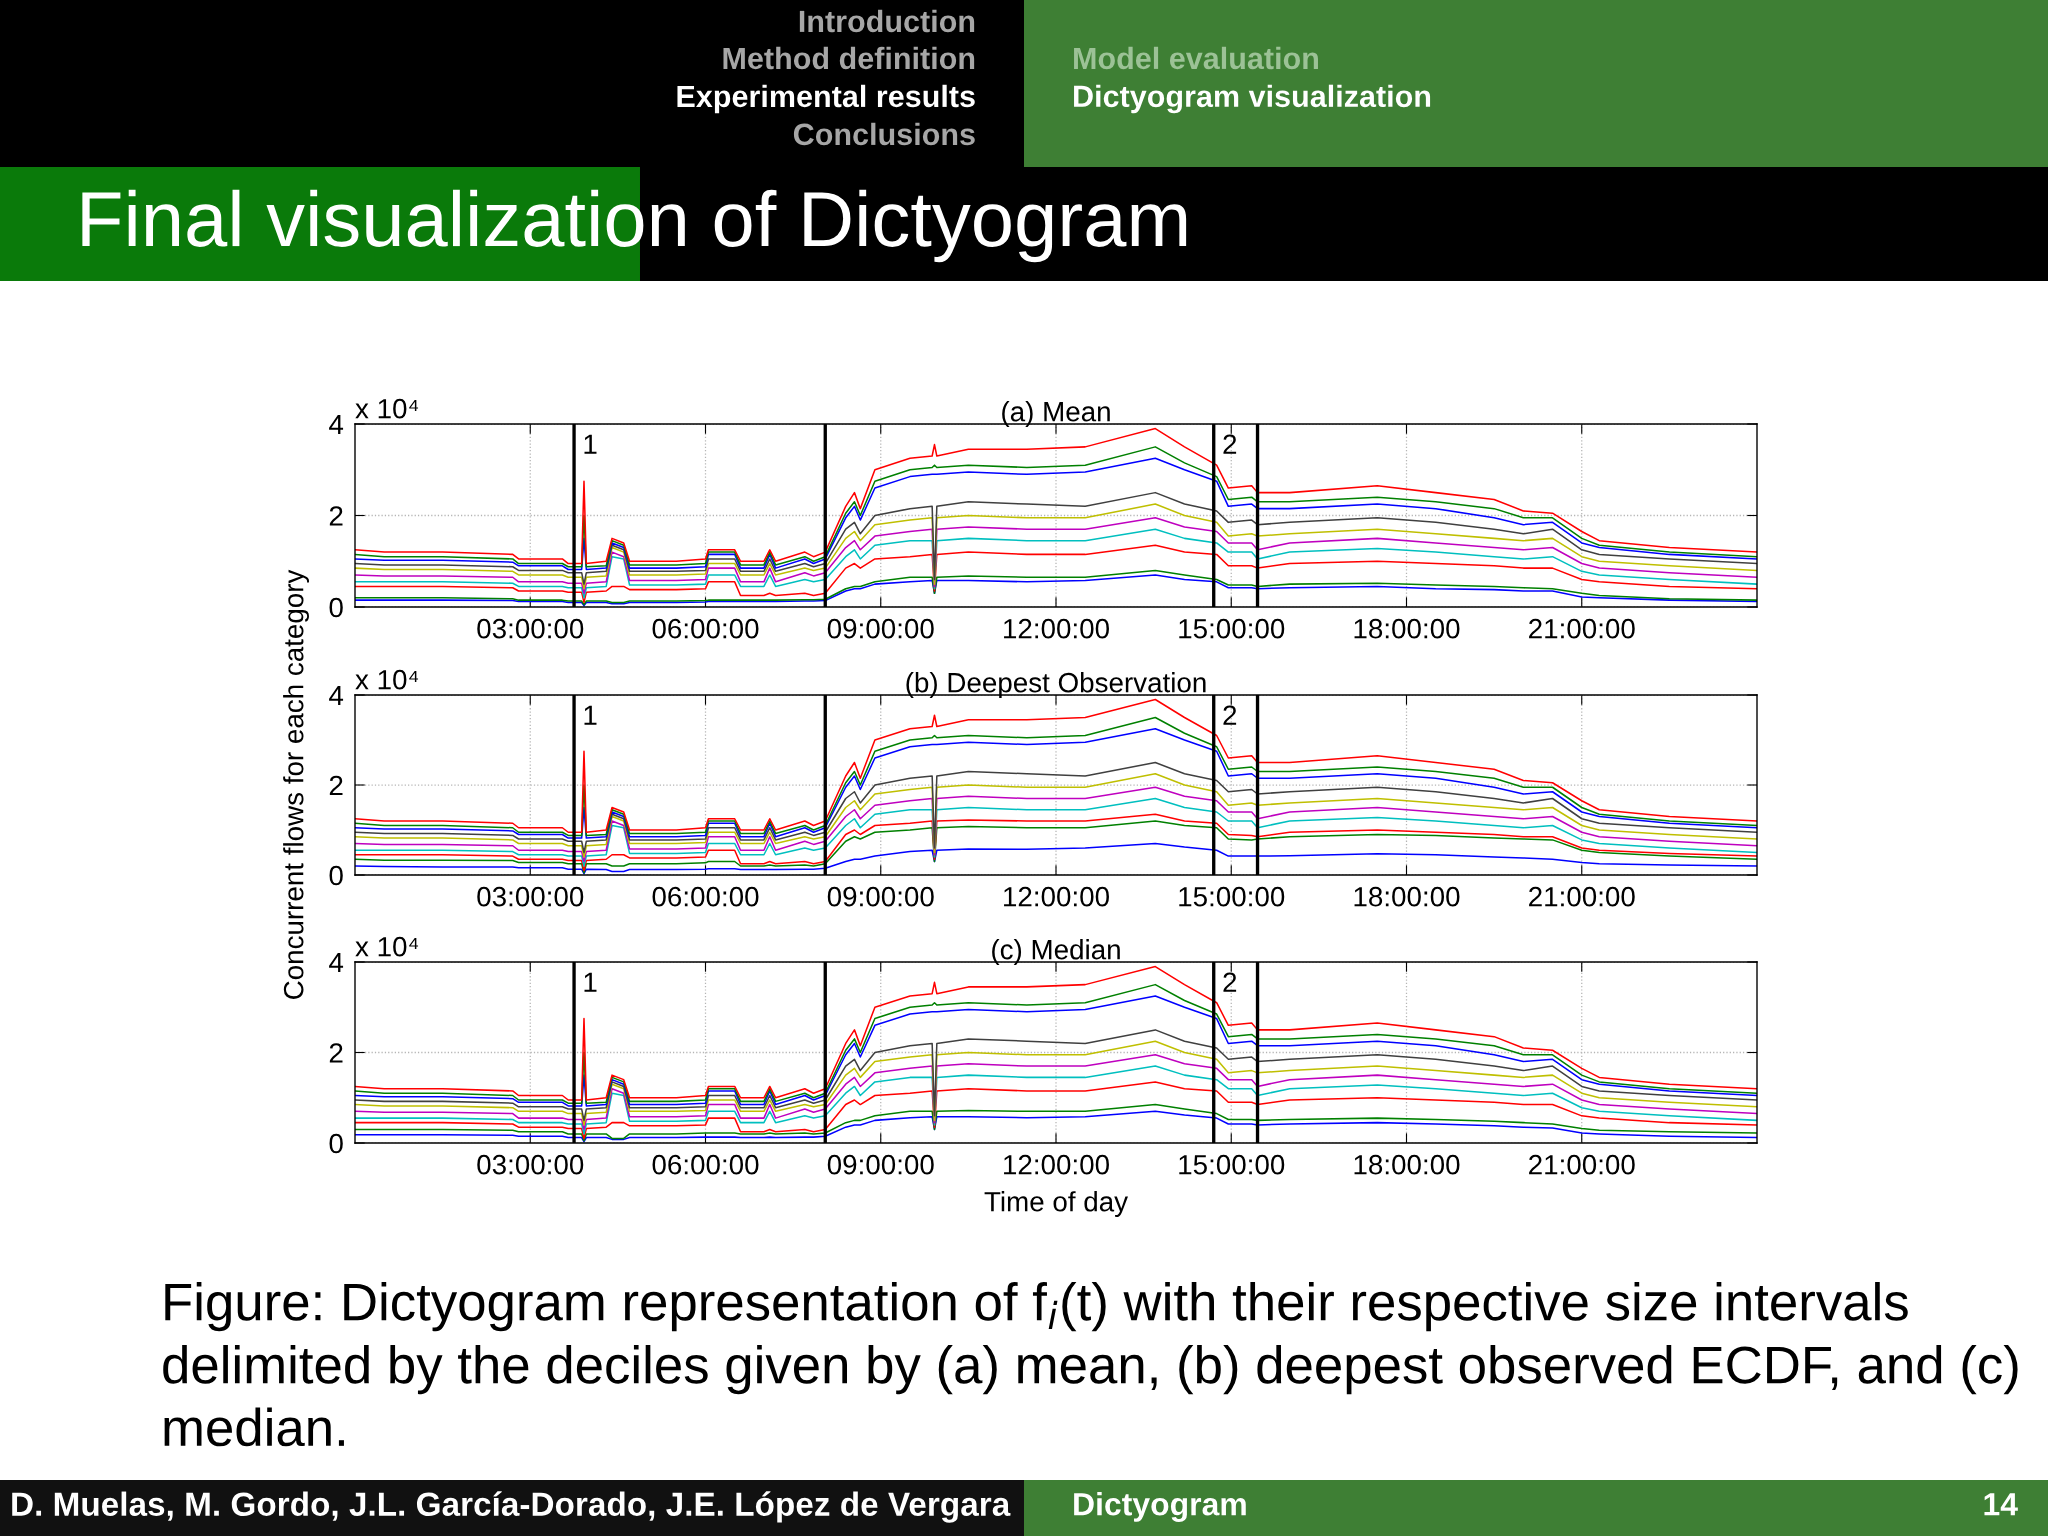 The image size is (2048, 1536). What do you see at coordinates (1056, 685) in the screenshot?
I see `chart-title: (b) Deepest Observation` at bounding box center [1056, 685].